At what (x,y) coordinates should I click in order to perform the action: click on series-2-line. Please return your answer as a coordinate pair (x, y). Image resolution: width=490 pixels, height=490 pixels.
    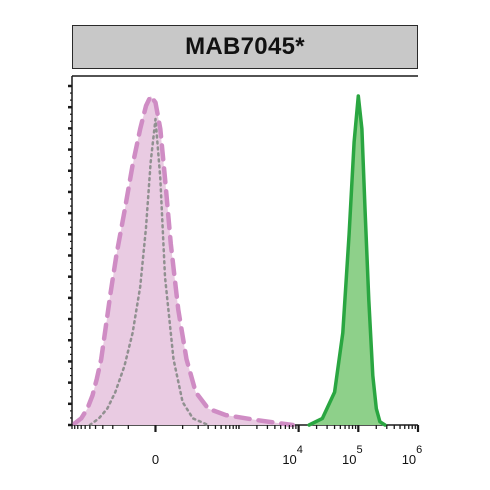
    Looking at the image, I should click on (347, 260).